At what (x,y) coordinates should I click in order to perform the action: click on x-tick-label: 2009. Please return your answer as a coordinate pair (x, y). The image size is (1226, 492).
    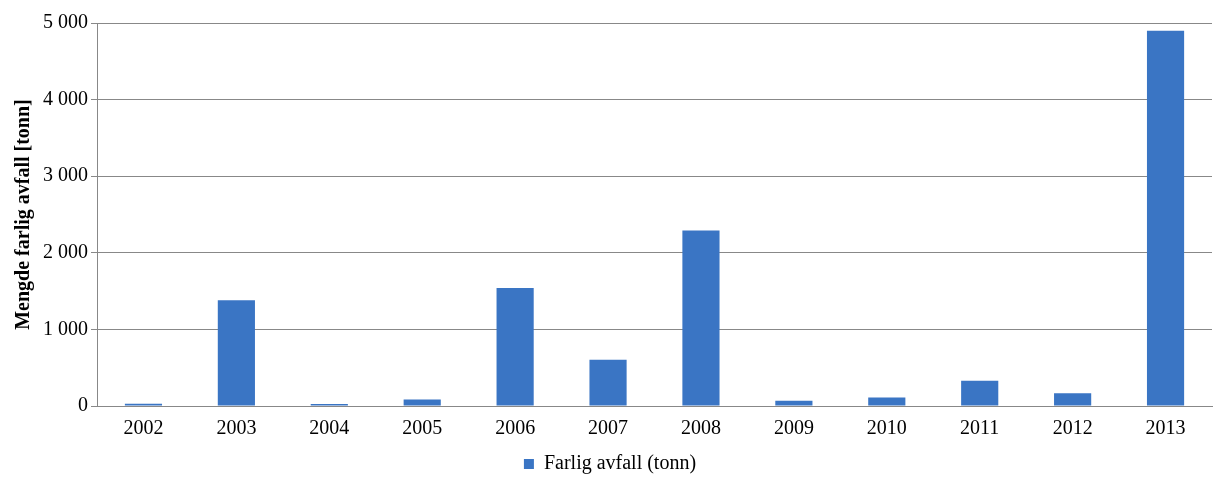
    Looking at the image, I should click on (793, 427).